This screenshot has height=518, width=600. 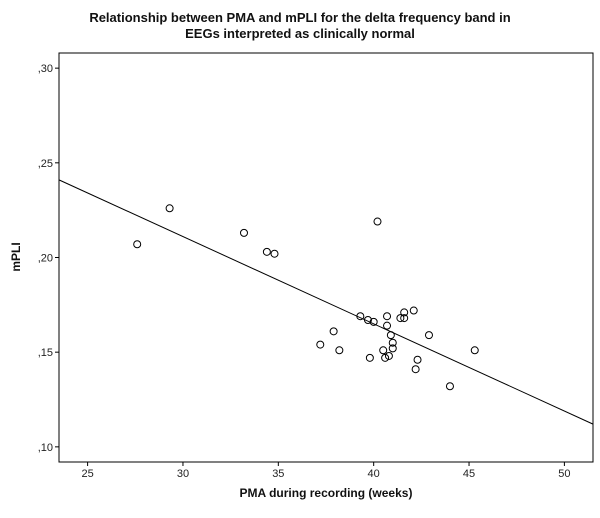 What do you see at coordinates (87, 474) in the screenshot?
I see `x-tick-label: 25` at bounding box center [87, 474].